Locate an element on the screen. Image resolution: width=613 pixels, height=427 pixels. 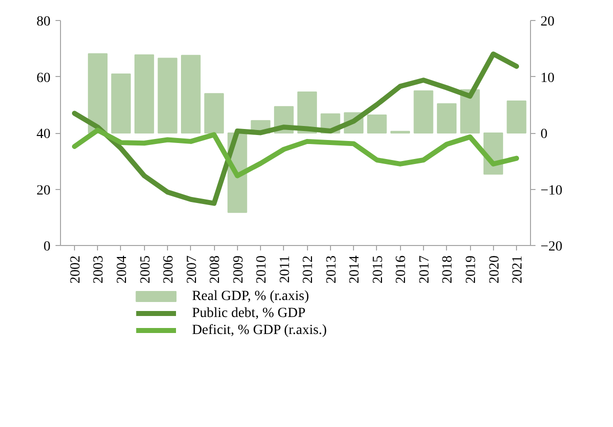
x-tick-label: 2018 is located at coordinates (448, 270).